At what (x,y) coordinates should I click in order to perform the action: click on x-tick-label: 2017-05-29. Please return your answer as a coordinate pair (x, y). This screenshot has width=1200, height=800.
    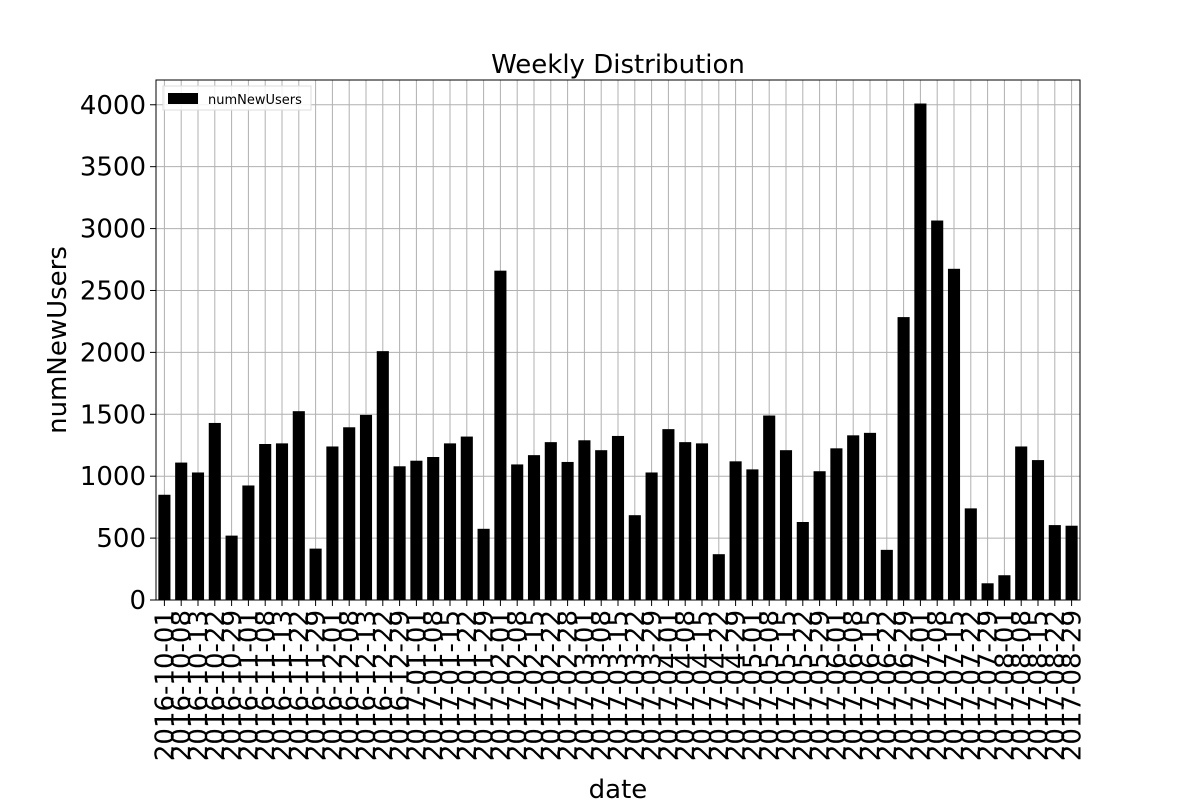
    Looking at the image, I should click on (821, 685).